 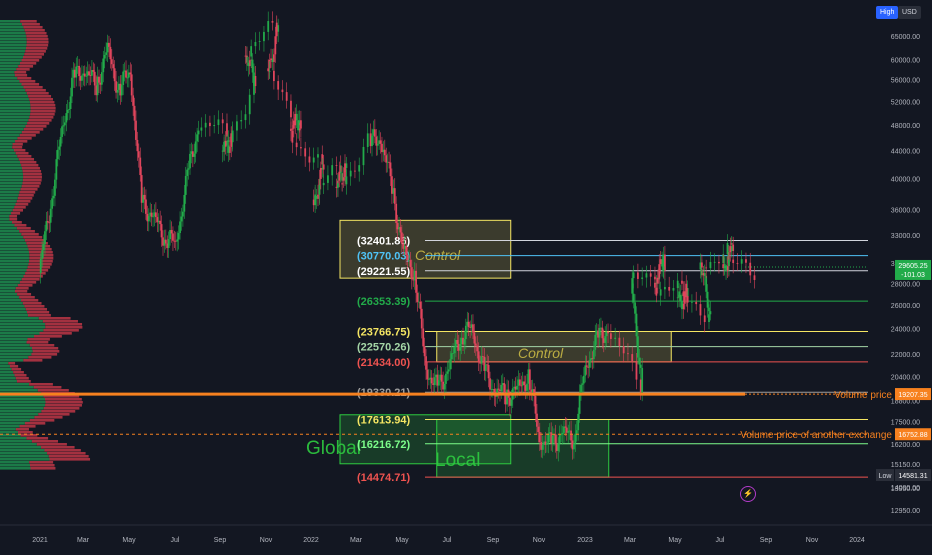 I want to click on currency-button: USD, so click(x=909, y=12).